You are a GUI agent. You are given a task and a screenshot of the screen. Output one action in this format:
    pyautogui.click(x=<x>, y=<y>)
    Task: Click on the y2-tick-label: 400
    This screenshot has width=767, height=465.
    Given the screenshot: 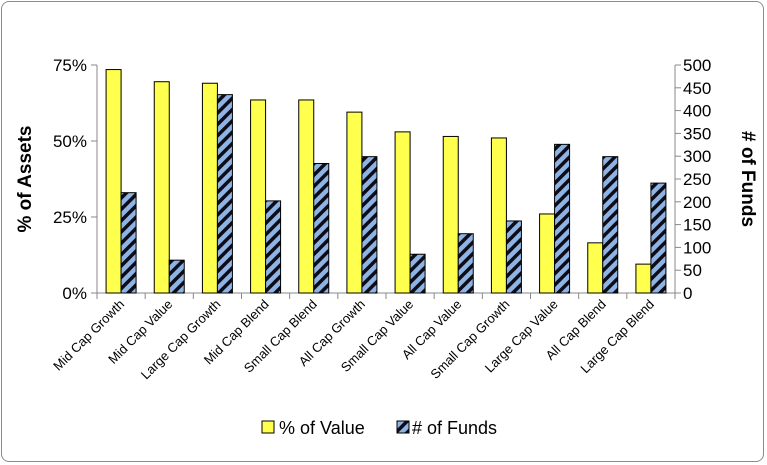 What is the action you would take?
    pyautogui.click(x=697, y=111)
    